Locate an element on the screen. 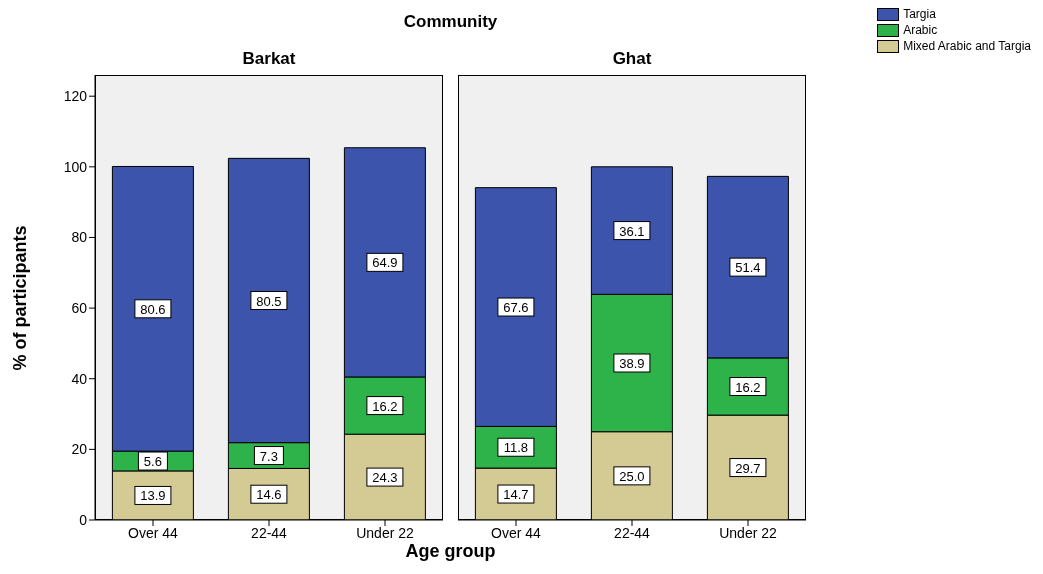 This screenshot has height=574, width=1043. y-tick-label: 20 is located at coordinates (79, 449).